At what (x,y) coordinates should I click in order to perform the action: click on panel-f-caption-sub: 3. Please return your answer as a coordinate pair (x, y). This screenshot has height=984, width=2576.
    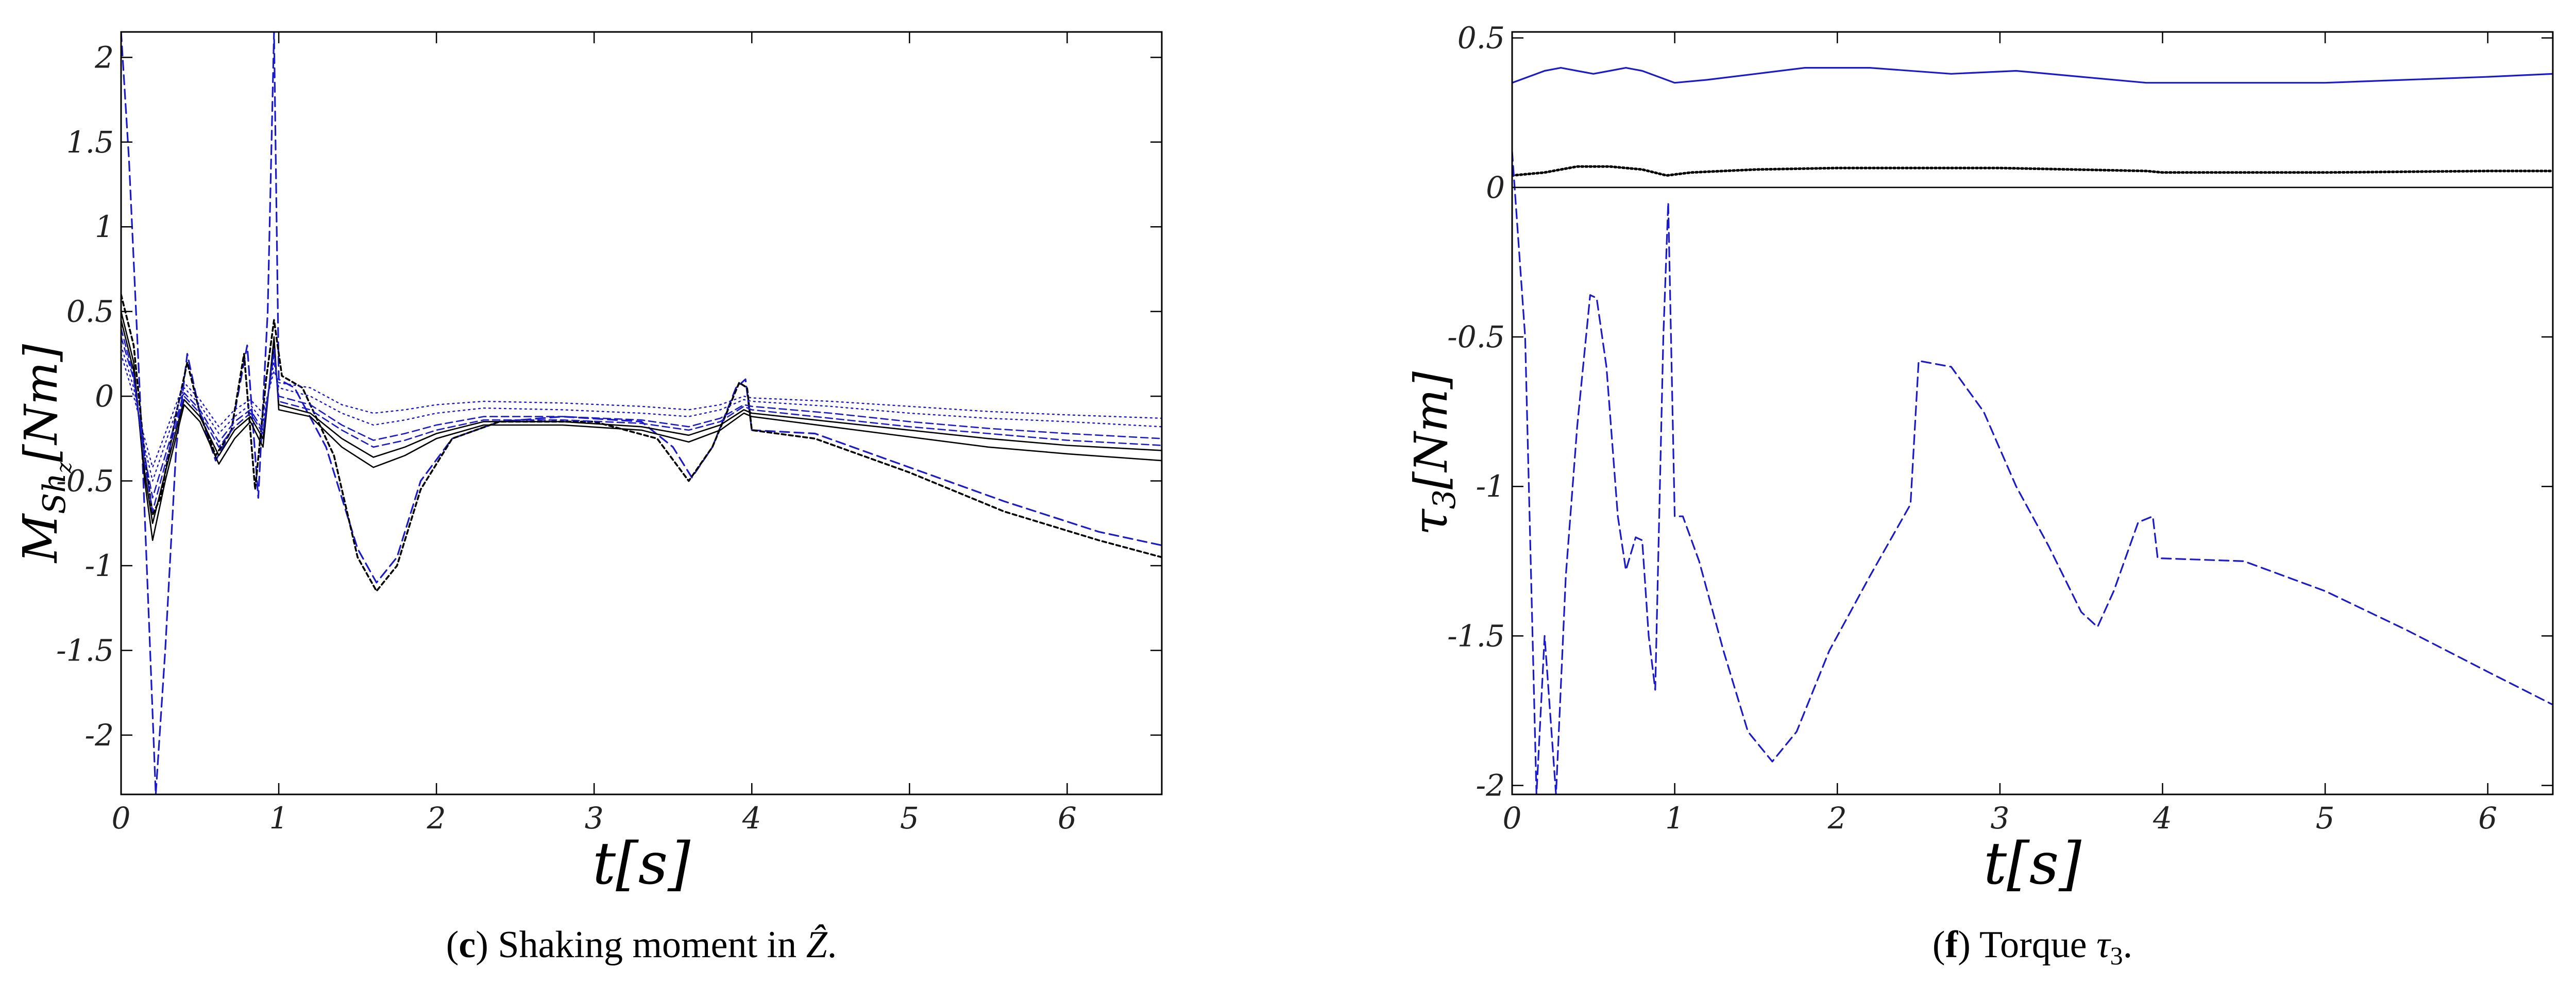
    Looking at the image, I should click on (2116, 956).